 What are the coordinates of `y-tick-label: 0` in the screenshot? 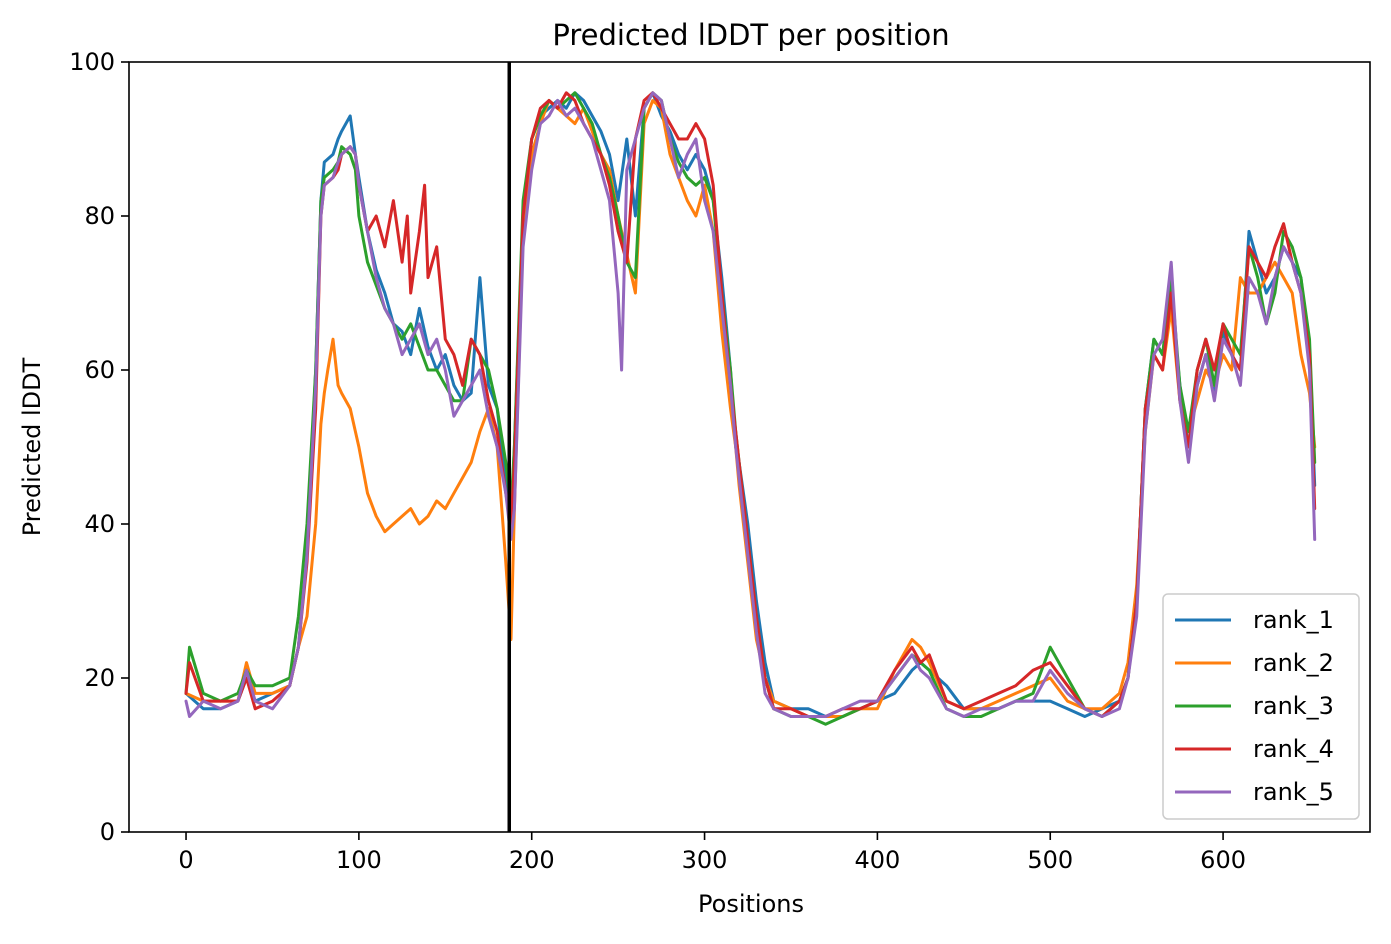 It's located at (107, 832).